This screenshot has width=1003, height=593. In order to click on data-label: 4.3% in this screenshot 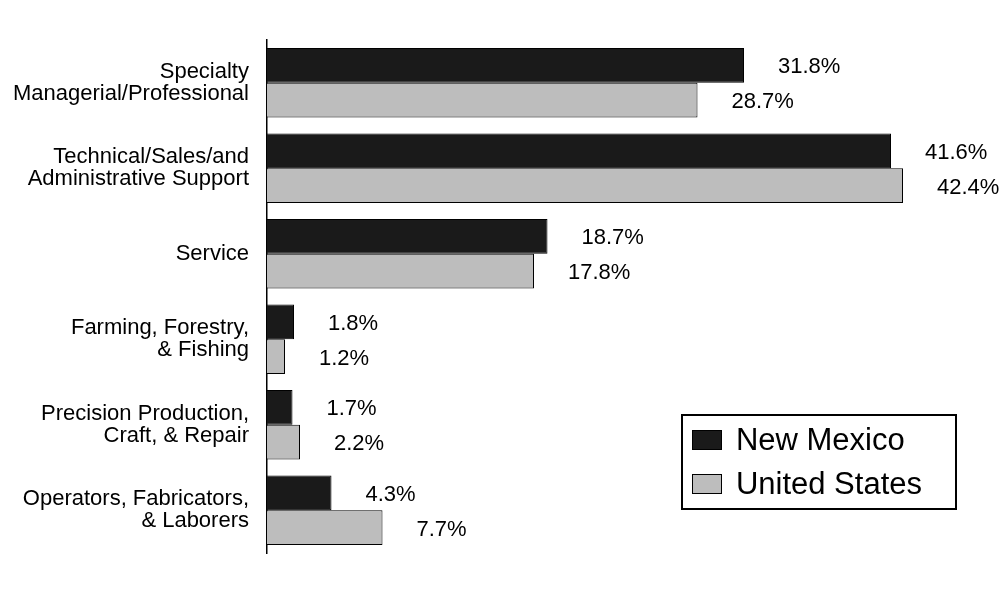, I will do `click(390, 493)`.